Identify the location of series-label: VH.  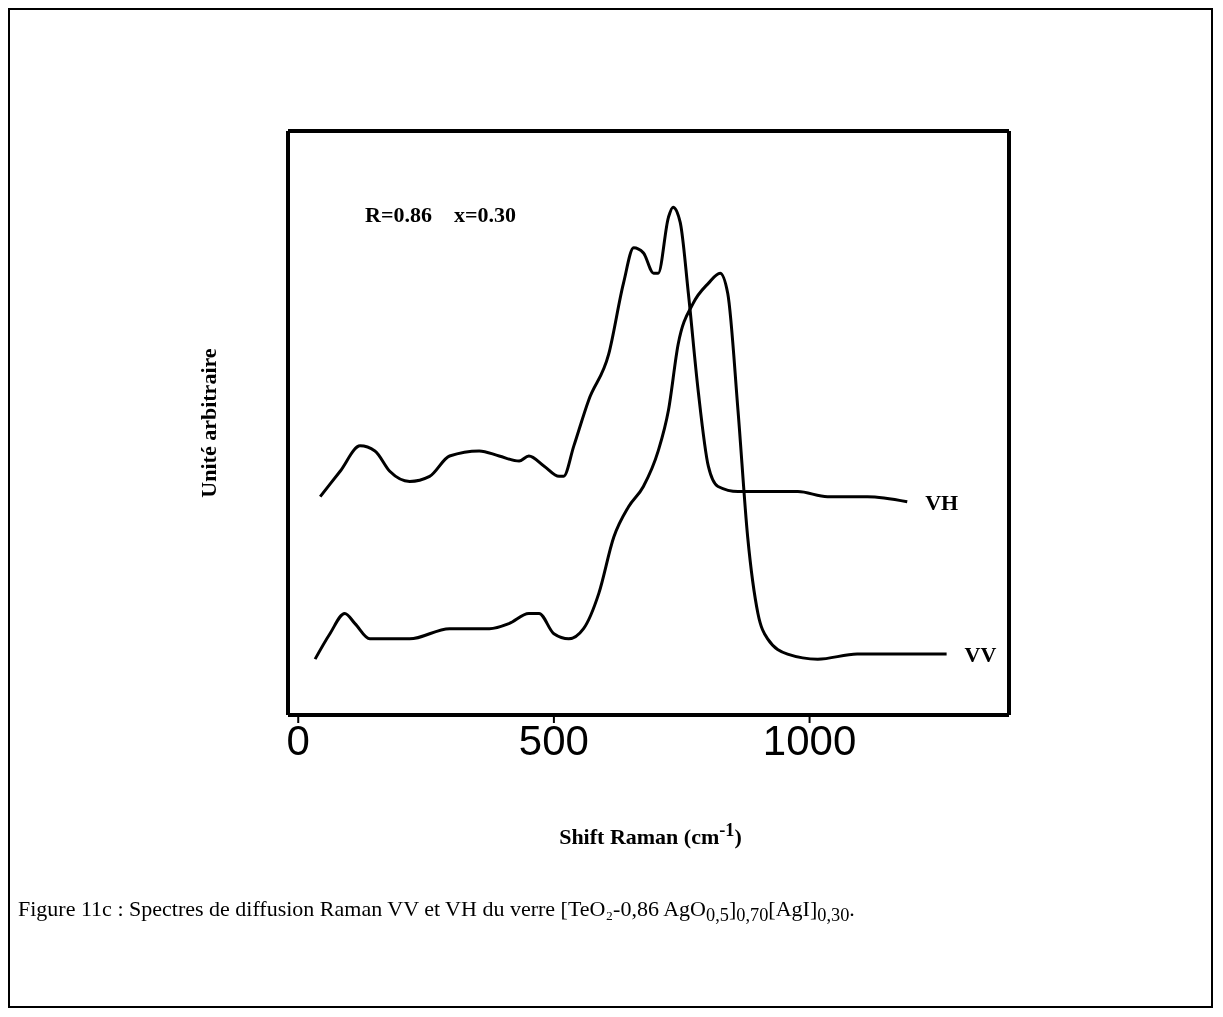
(942, 502).